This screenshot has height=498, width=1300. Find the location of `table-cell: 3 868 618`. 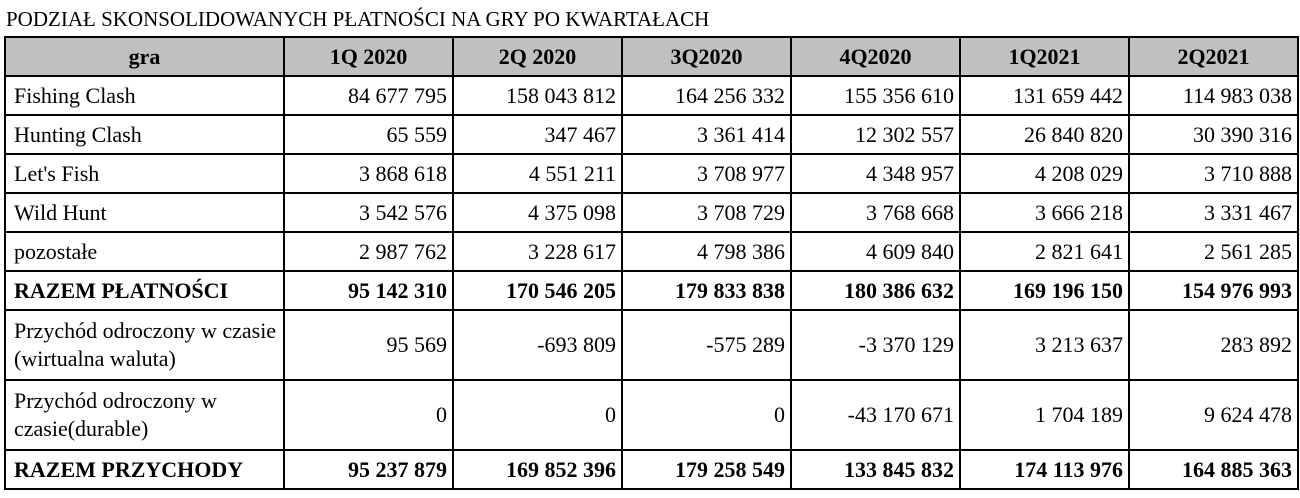

table-cell: 3 868 618 is located at coordinates (368, 173).